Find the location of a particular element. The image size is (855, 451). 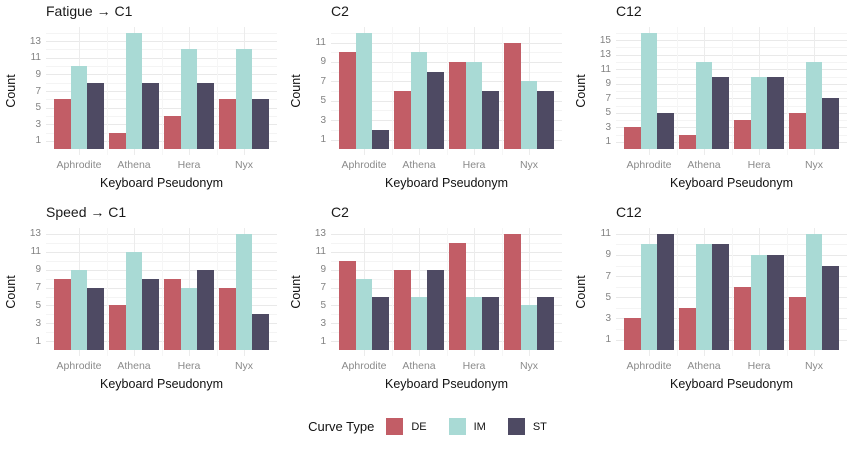

legend-label: IM is located at coordinates (479, 426).